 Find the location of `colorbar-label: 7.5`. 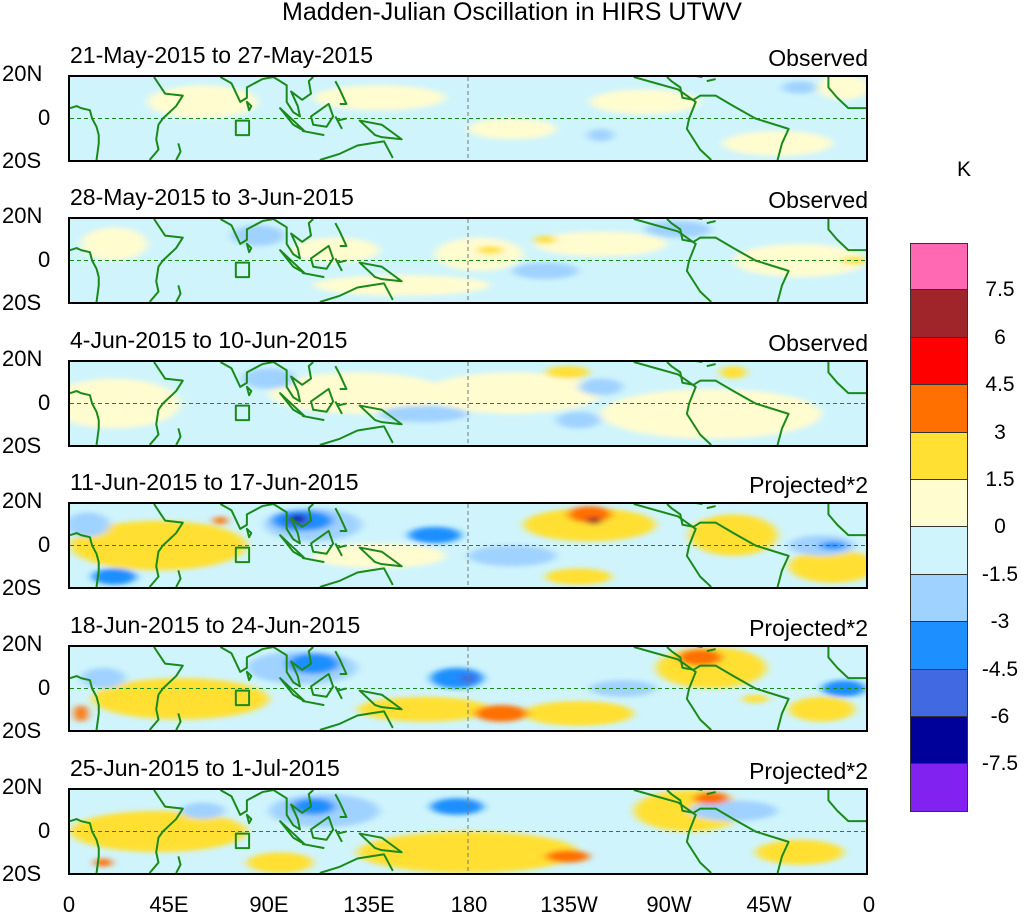

colorbar-label: 7.5 is located at coordinates (1000, 290).